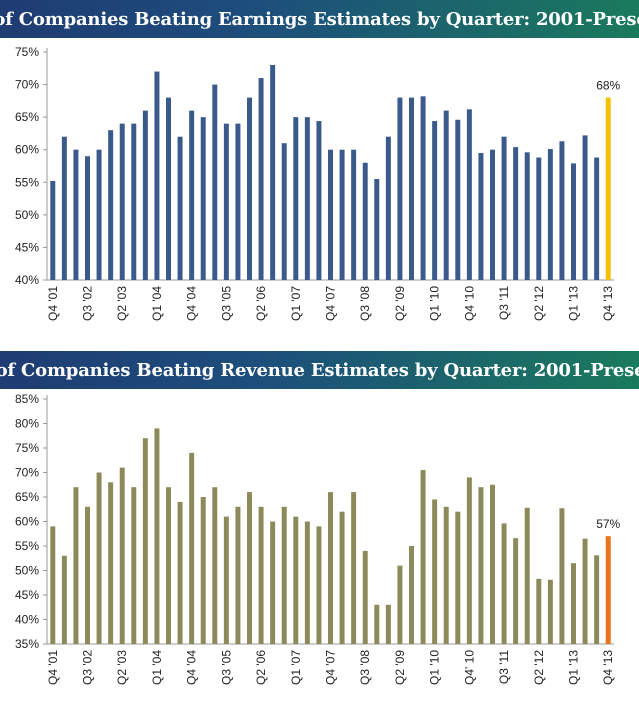 The image size is (639, 702). I want to click on earnings-x-tick-label: Q2 '09, so click(400, 303).